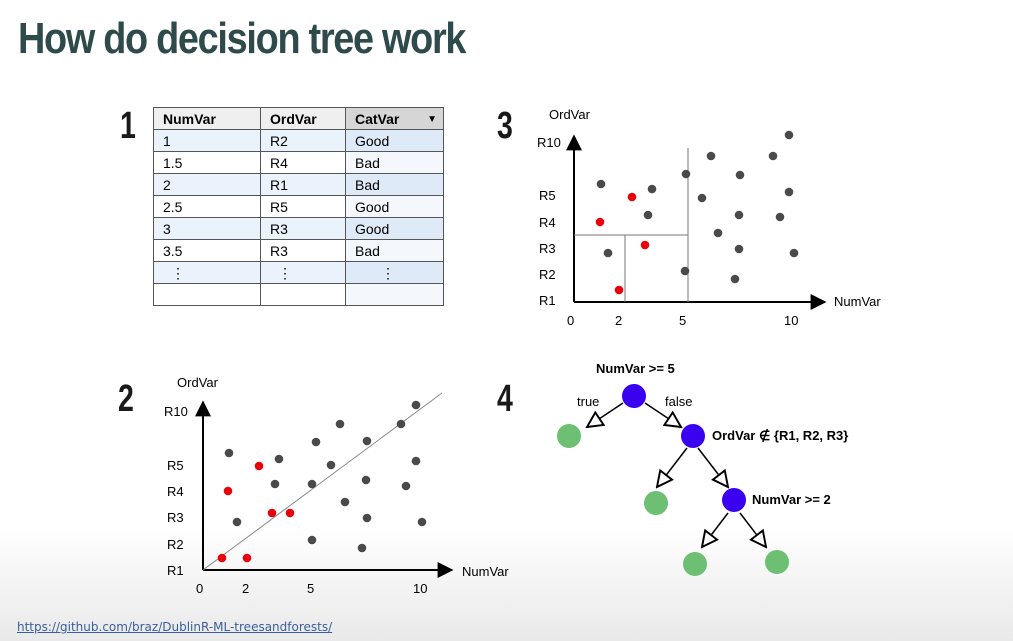 This screenshot has width=1013, height=641. I want to click on table-cell: 3, so click(207, 228).